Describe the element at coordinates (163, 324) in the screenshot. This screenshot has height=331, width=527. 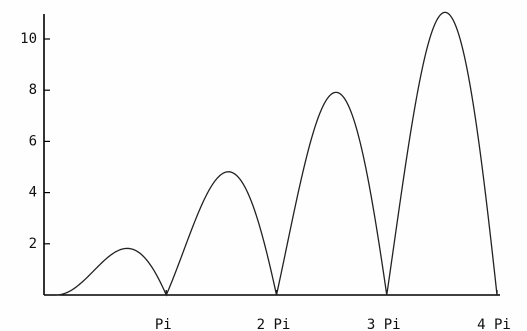
I see `x-tick-label: Pi` at that location.